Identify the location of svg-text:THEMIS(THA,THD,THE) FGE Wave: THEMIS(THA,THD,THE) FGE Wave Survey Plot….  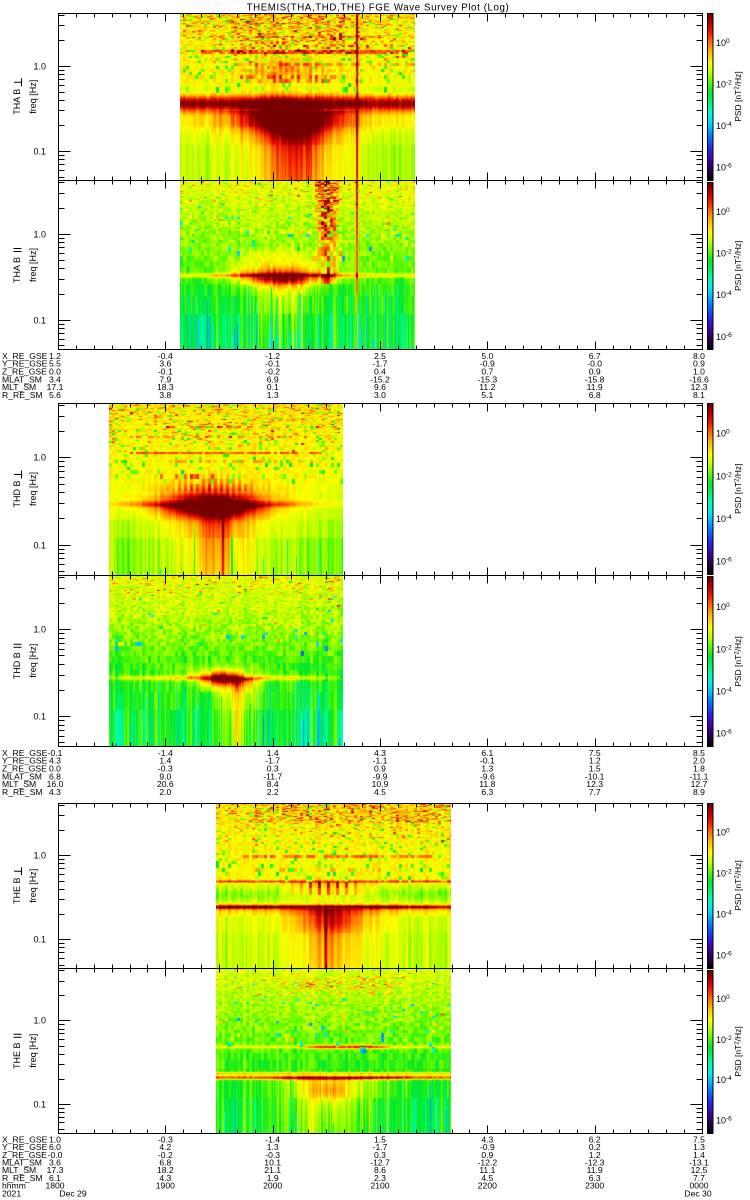
(378, 8).